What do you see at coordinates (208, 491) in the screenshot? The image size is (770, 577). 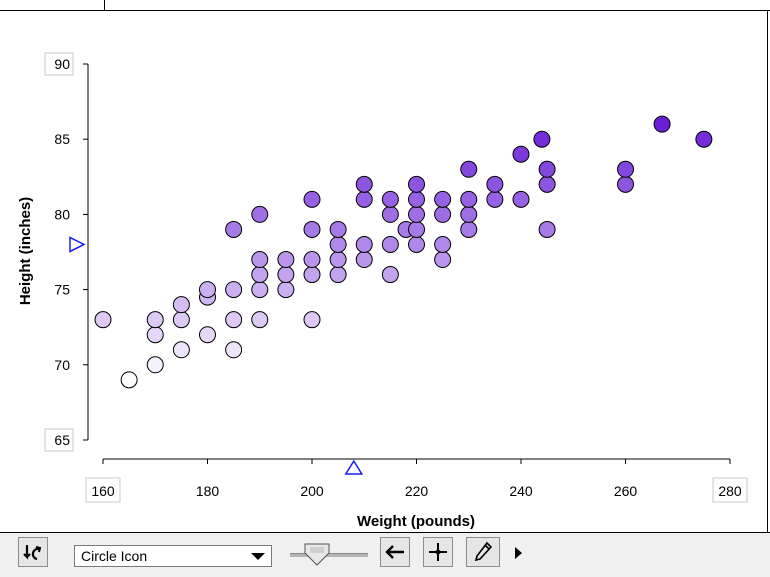 I see `x-tick-label: 180` at bounding box center [208, 491].